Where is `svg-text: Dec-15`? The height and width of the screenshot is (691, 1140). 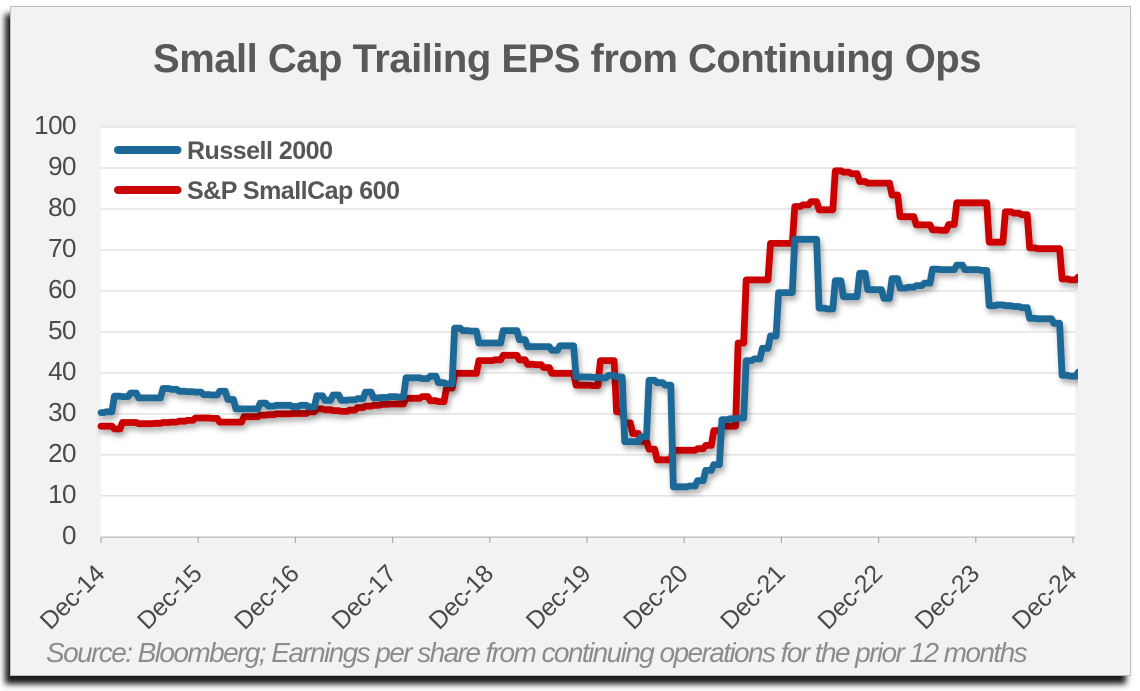 svg-text: Dec-15 is located at coordinates (170, 598).